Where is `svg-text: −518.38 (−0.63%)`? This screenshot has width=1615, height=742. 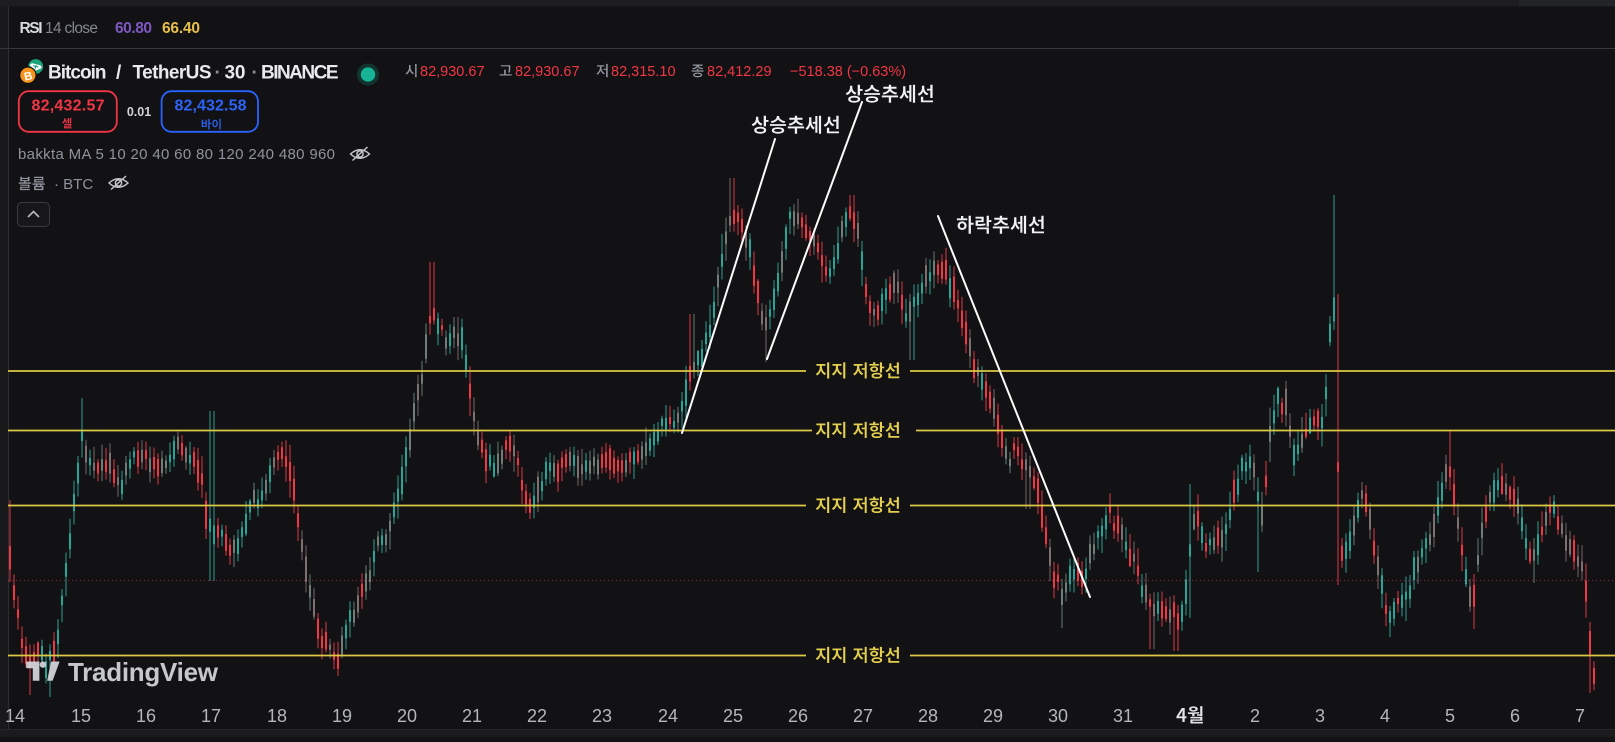
svg-text: −518.38 (−0.63%) is located at coordinates (848, 72).